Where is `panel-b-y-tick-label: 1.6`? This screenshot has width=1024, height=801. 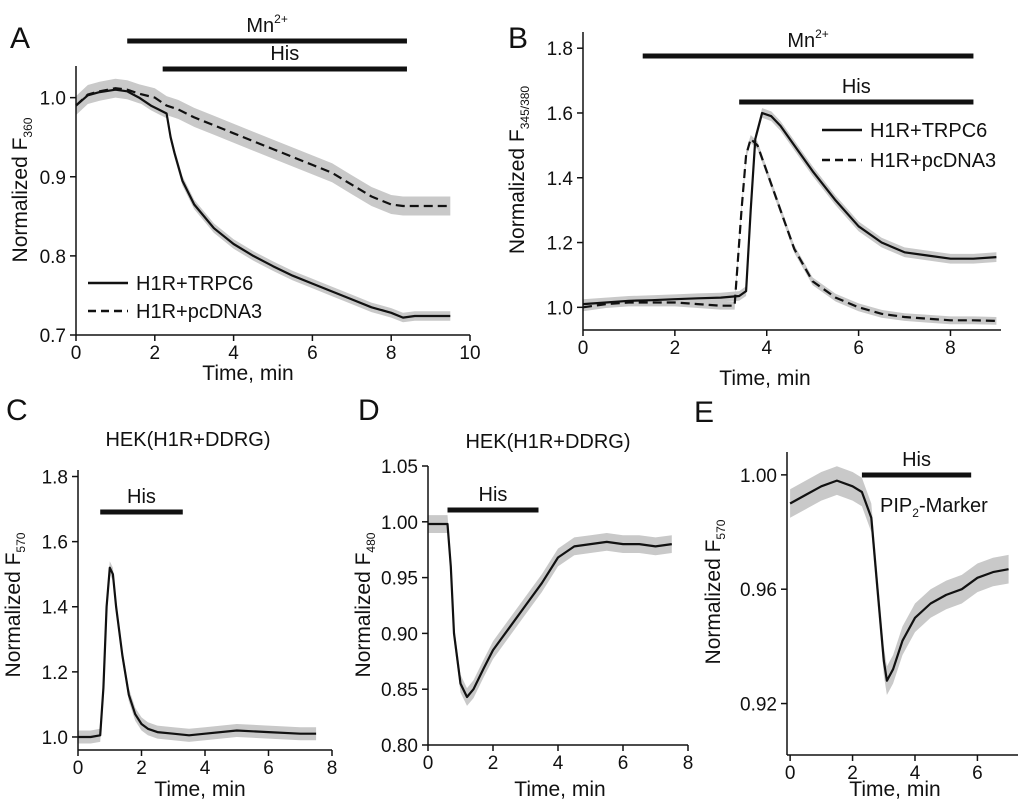 panel-b-y-tick-label: 1.6 is located at coordinates (560, 114).